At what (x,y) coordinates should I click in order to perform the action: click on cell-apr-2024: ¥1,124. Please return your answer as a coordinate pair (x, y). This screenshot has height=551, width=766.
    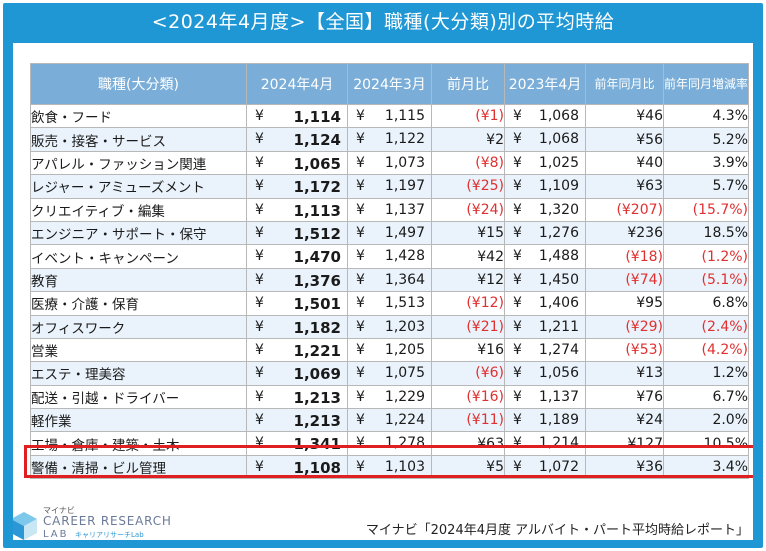
    Looking at the image, I should click on (297, 139).